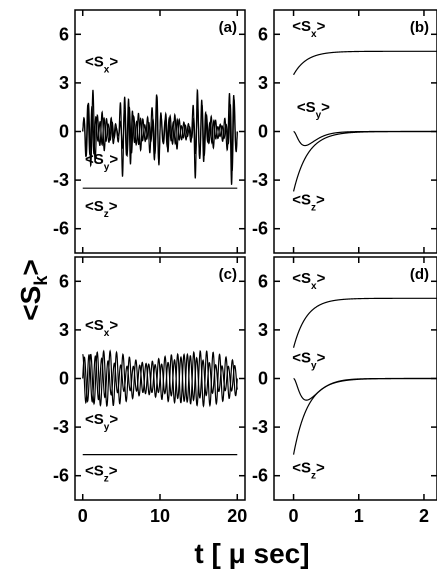 The image size is (437, 578). I want to click on panel-label: (c), so click(228, 274).